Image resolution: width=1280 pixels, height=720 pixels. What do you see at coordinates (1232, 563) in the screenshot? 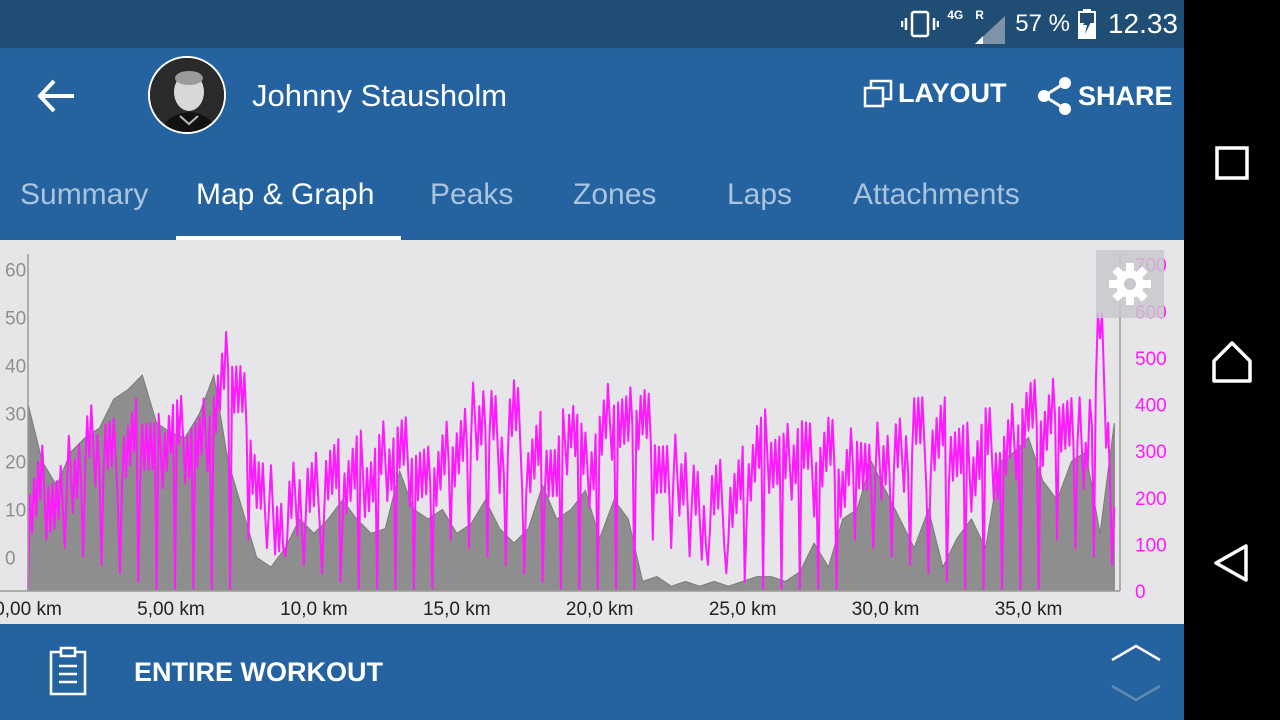
I see `back-triangle-icon` at bounding box center [1232, 563].